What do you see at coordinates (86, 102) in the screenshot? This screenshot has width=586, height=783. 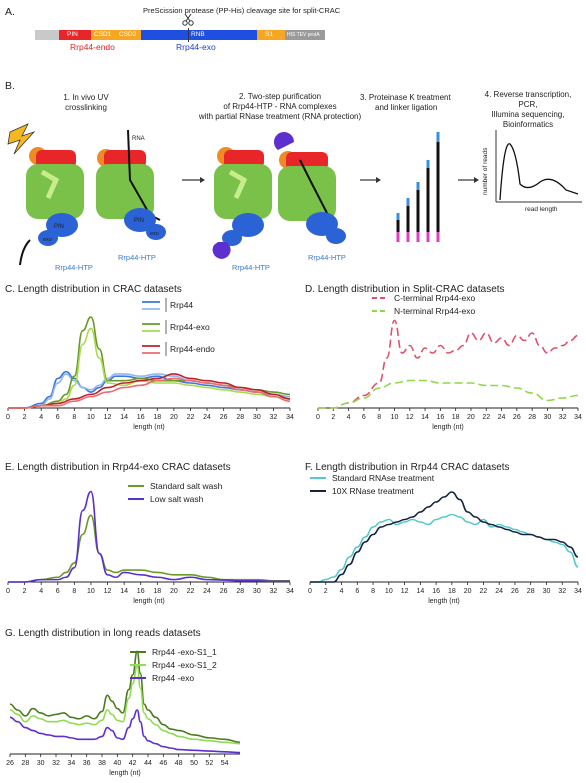 I see `step1-text: 1. In vivo UV crosslinking` at bounding box center [86, 102].